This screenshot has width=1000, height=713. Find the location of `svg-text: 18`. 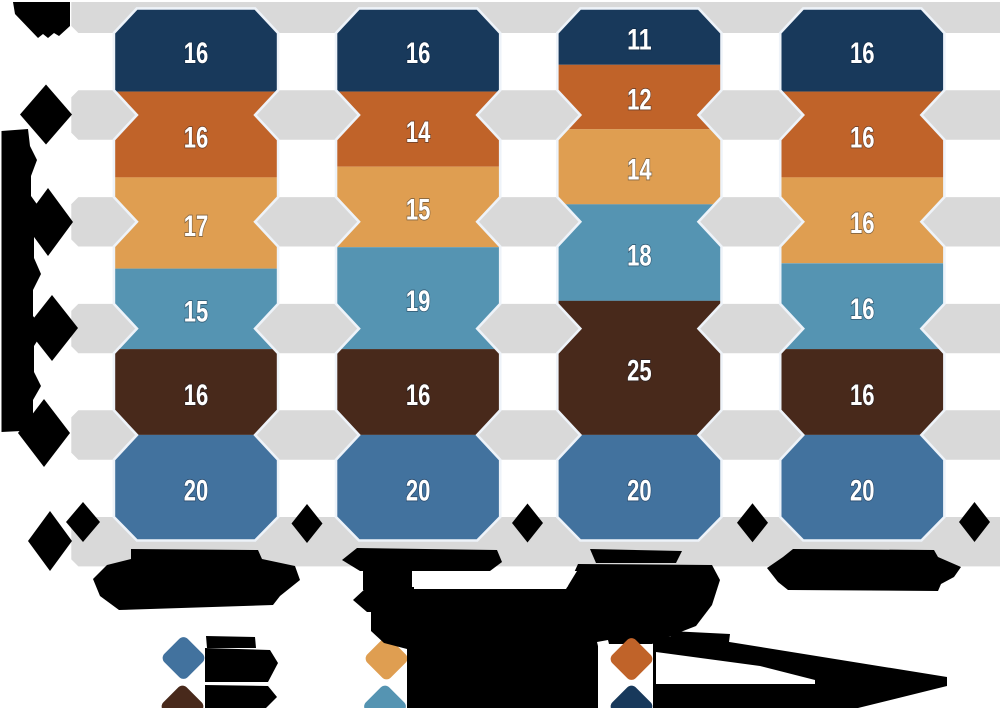

svg-text: 18 is located at coordinates (639, 255).